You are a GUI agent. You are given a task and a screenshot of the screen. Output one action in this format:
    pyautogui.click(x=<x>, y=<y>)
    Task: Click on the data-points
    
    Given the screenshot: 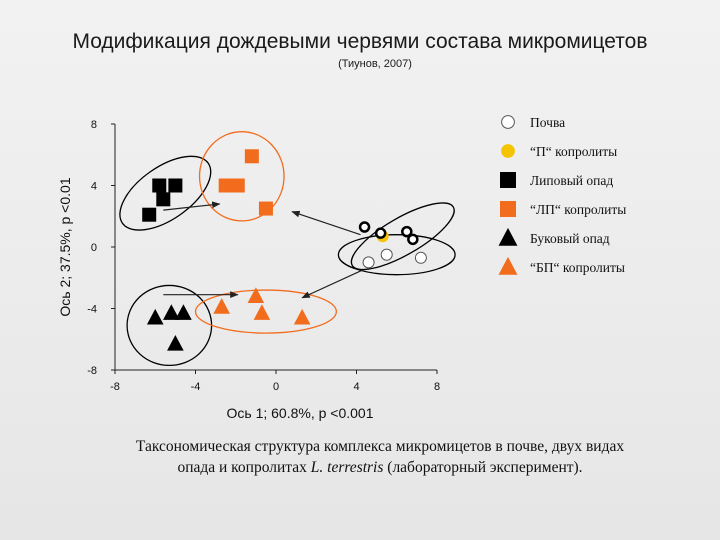 What is the action you would take?
    pyautogui.click(x=284, y=250)
    